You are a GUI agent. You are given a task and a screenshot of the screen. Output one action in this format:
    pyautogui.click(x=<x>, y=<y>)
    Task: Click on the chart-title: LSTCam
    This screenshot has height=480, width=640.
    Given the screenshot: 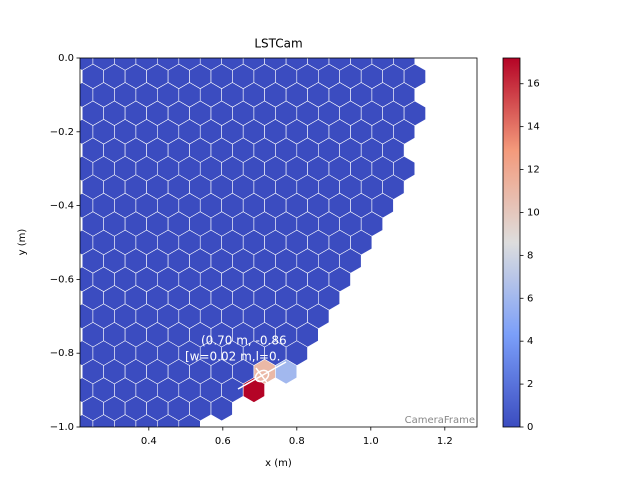 What is the action you would take?
    pyautogui.click(x=278, y=44)
    